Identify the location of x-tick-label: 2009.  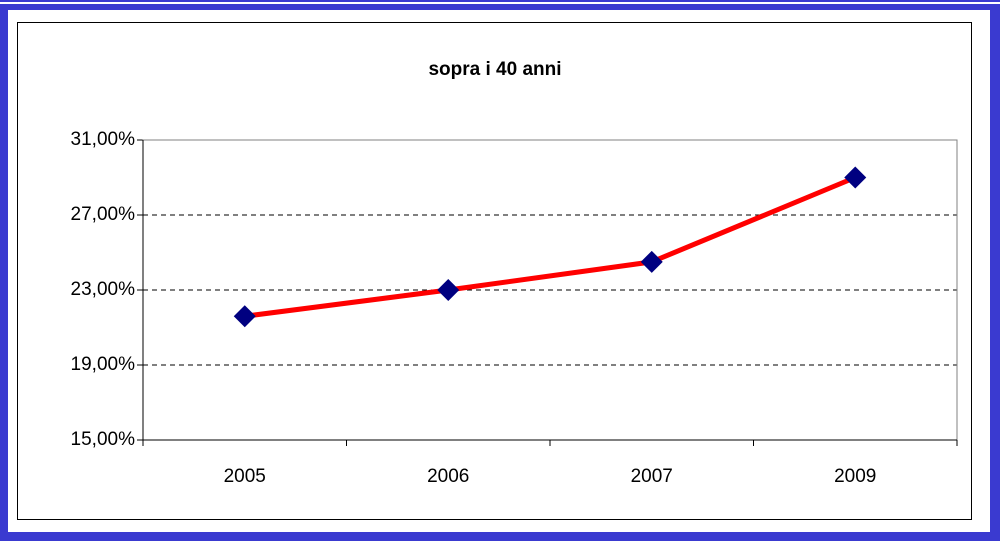
(855, 476).